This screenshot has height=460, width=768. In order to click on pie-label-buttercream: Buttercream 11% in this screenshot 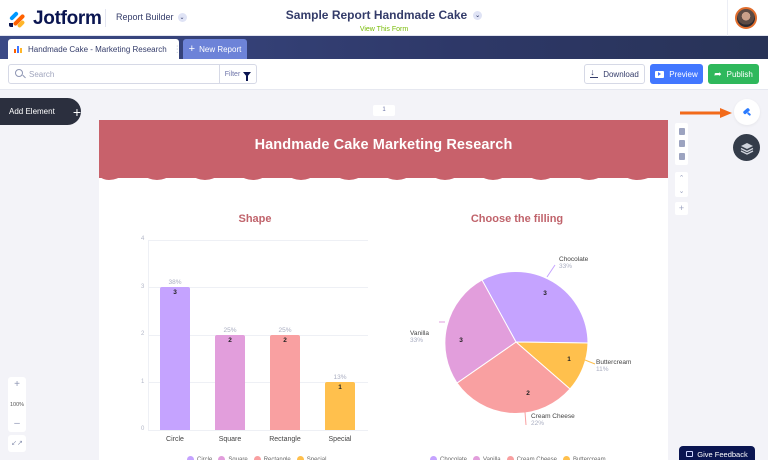, I will do `click(614, 366)`.